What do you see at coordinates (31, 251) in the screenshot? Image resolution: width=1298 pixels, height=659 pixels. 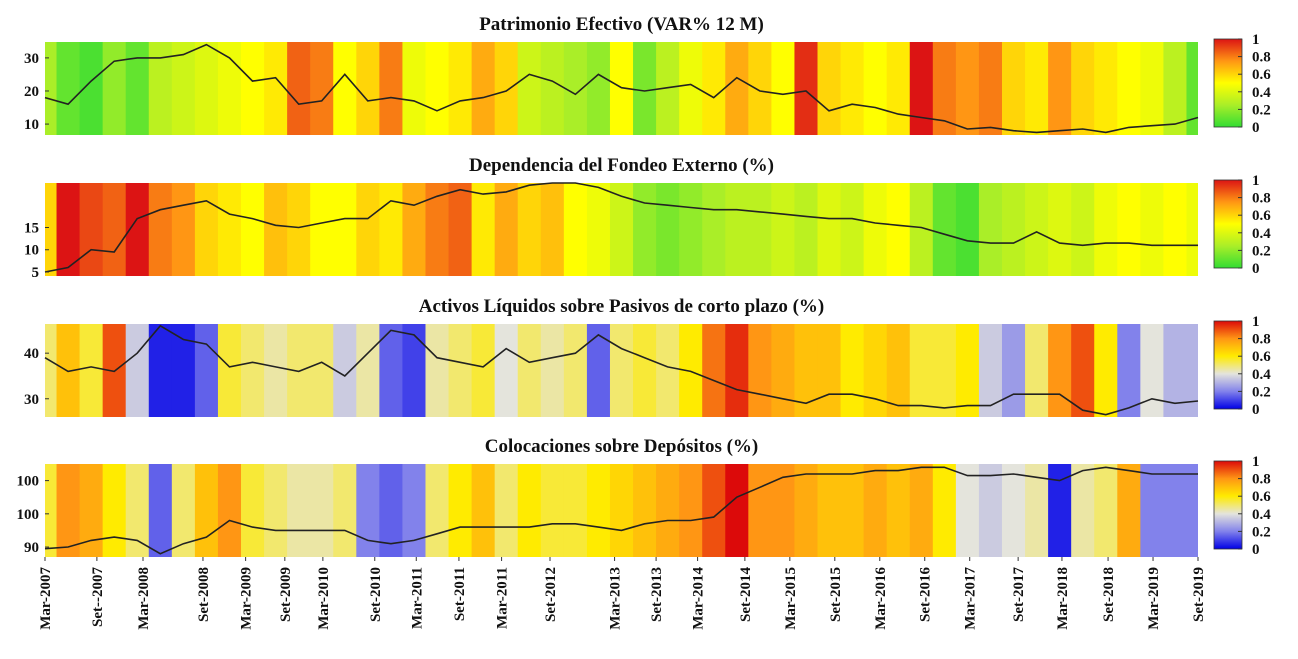 I see `y-tick-label: 10` at bounding box center [31, 251].